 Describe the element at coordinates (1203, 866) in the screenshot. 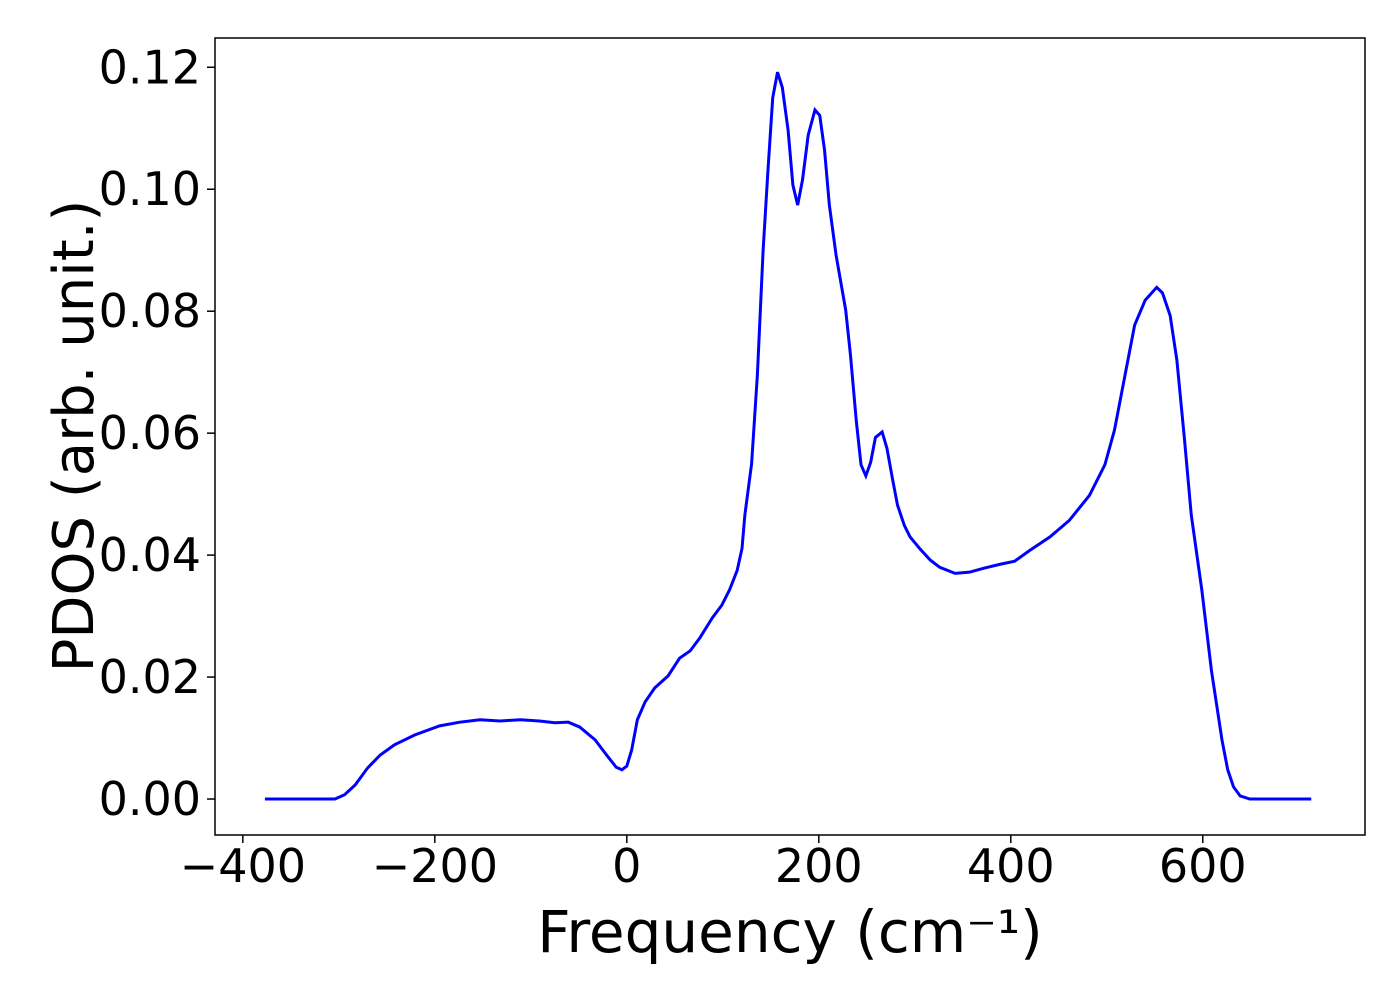

I see `x-tick-label: 600` at that location.